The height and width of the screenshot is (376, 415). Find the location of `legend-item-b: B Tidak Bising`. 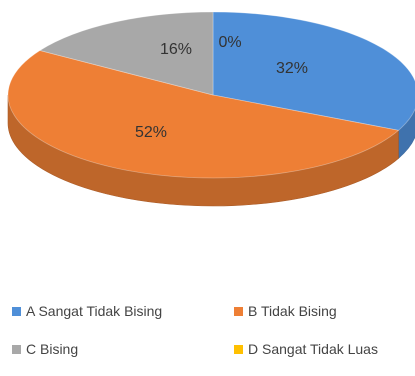

legend-item-b: B Tidak Bising is located at coordinates (285, 311).